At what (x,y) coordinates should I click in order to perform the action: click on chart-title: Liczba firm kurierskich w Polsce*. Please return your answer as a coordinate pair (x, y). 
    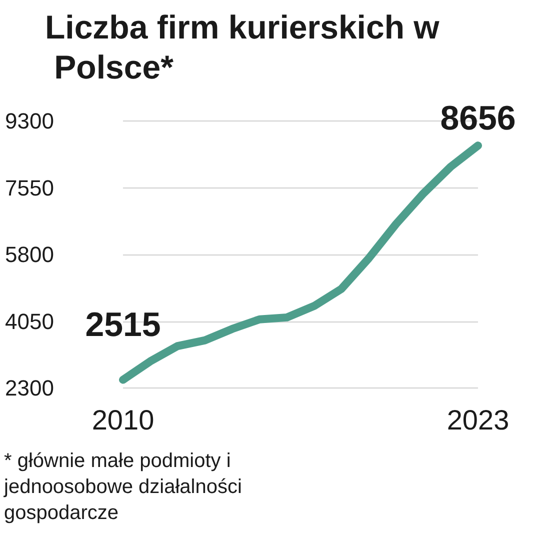
    Looking at the image, I should click on (242, 47).